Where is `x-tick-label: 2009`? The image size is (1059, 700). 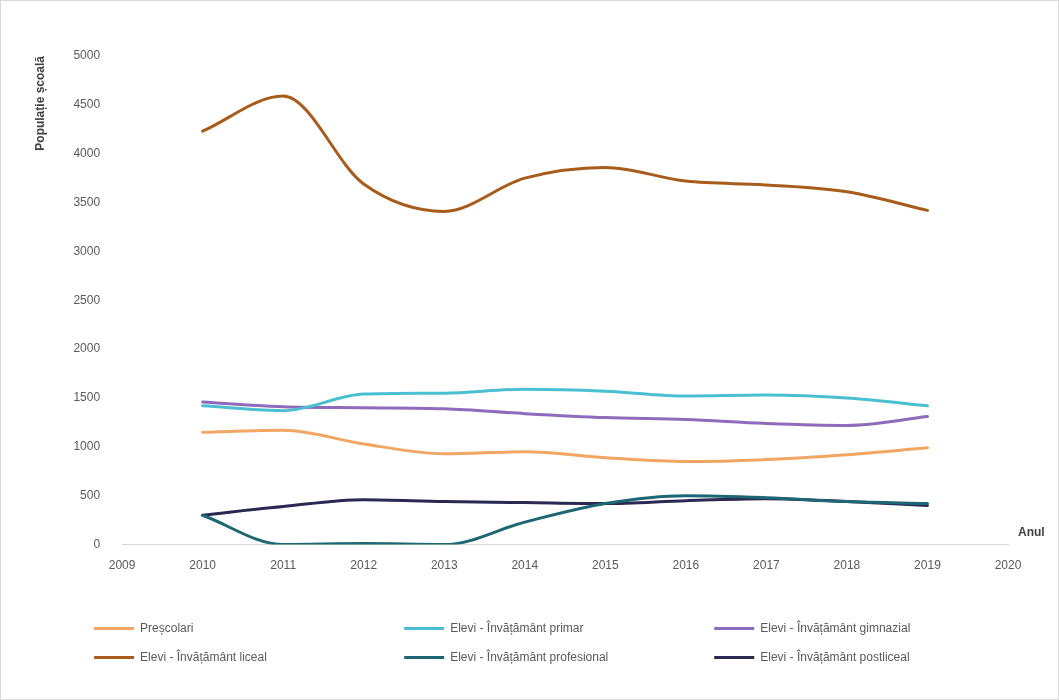
x-tick-label: 2009 is located at coordinates (122, 565).